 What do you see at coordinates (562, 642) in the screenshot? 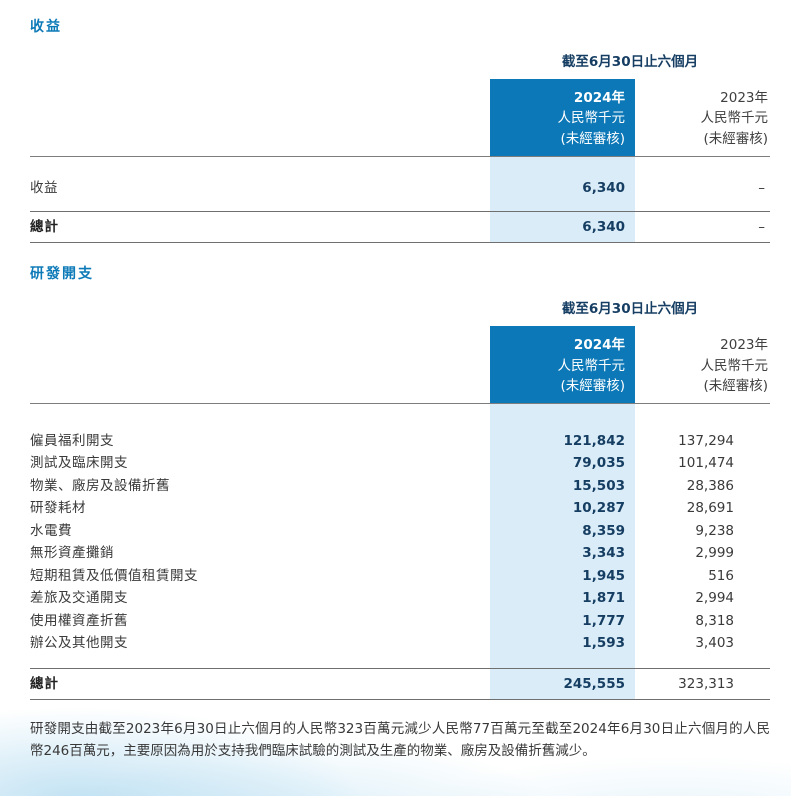
I see `value-2024-cell: 1,593` at bounding box center [562, 642].